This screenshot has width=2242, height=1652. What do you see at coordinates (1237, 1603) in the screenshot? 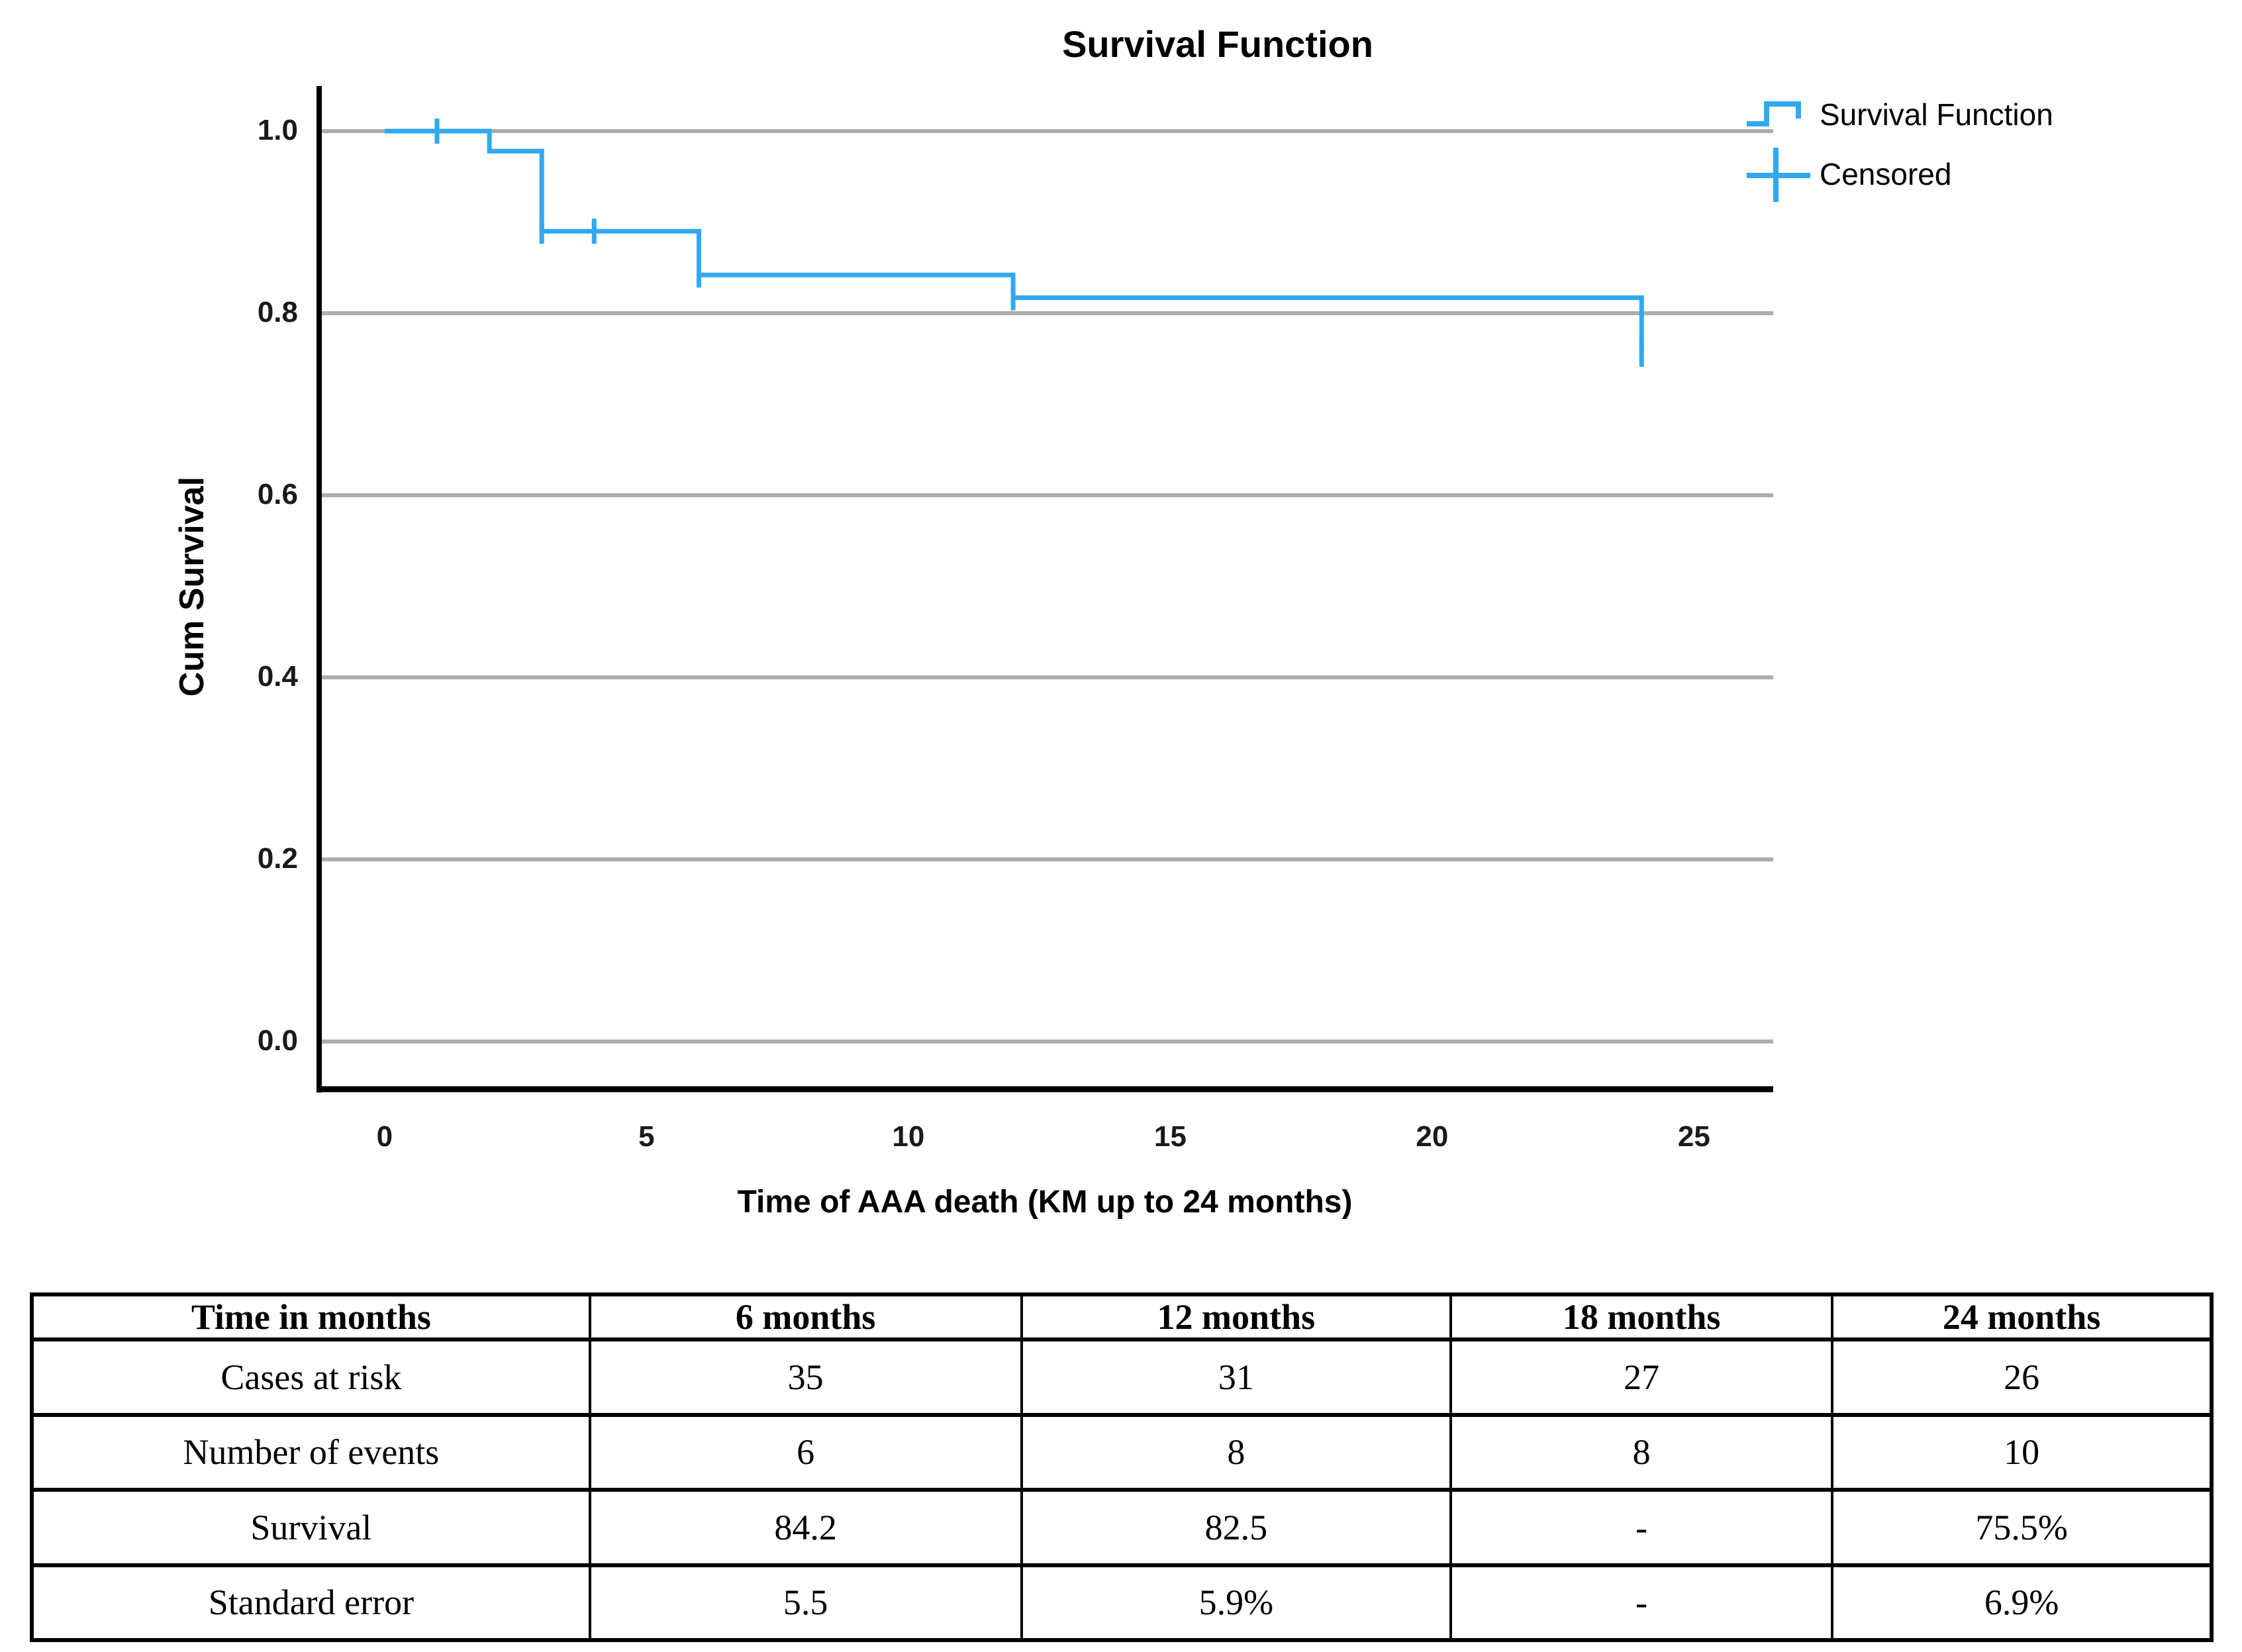
I see `table-cell: 5.9%` at bounding box center [1237, 1603].